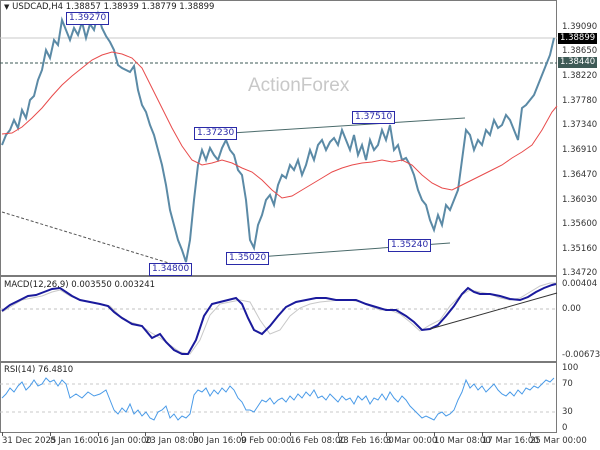  What do you see at coordinates (462, 441) in the screenshot?
I see `time-axis-label: 10 Mar 08:00` at bounding box center [462, 441].